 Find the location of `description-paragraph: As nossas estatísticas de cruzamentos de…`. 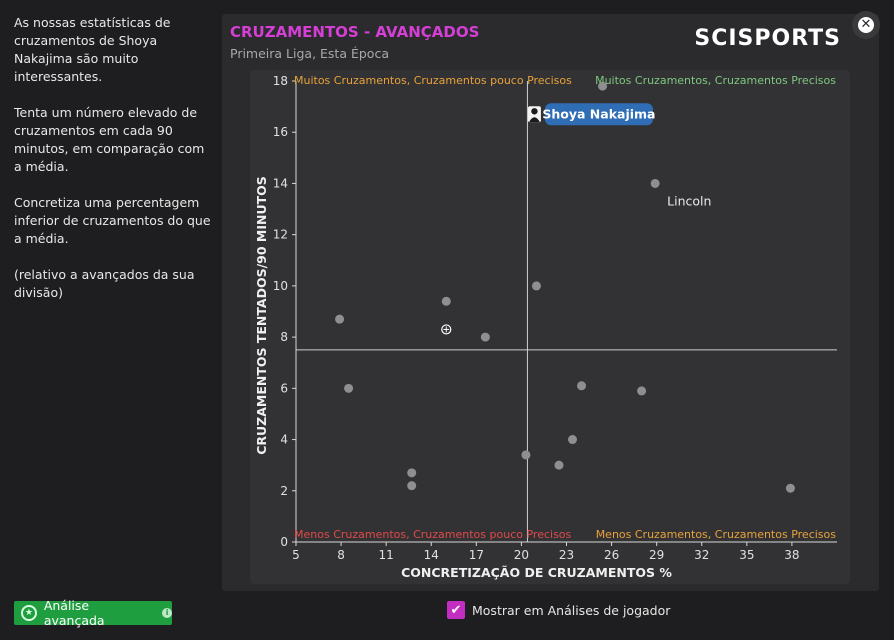

description-paragraph: As nossas estatísticas de cruzamentos de… is located at coordinates (92, 49).